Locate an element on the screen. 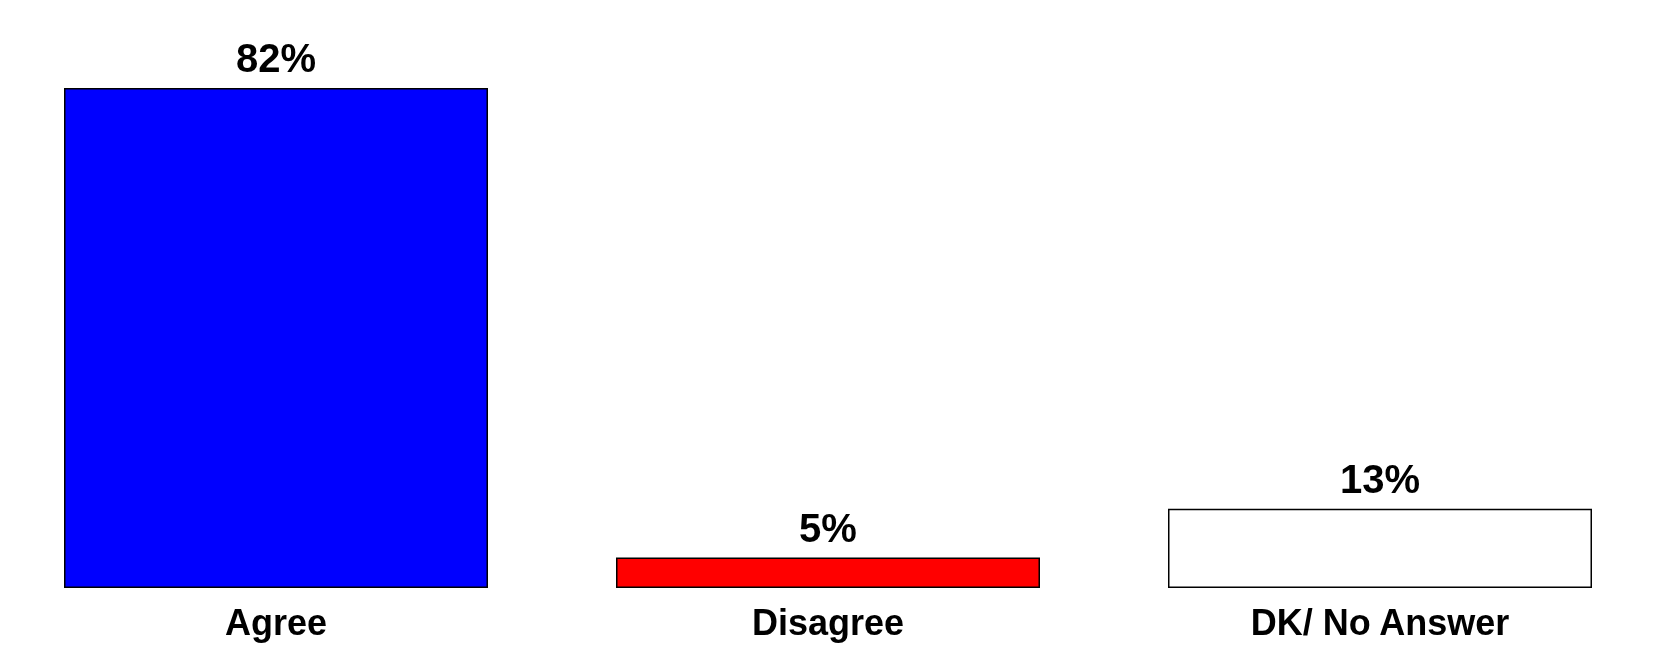  data-label: 5% is located at coordinates (828, 527).